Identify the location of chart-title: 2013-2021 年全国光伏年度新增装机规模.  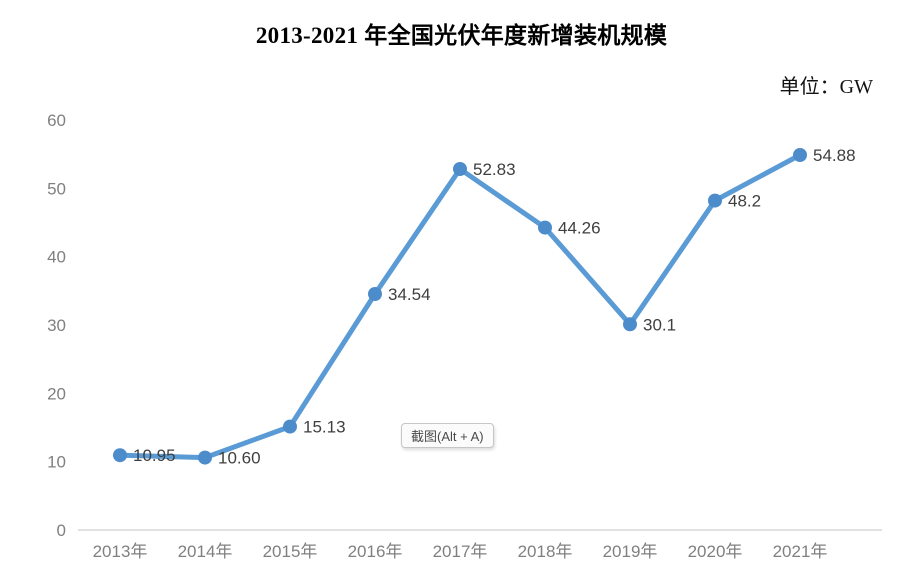
(461, 35).